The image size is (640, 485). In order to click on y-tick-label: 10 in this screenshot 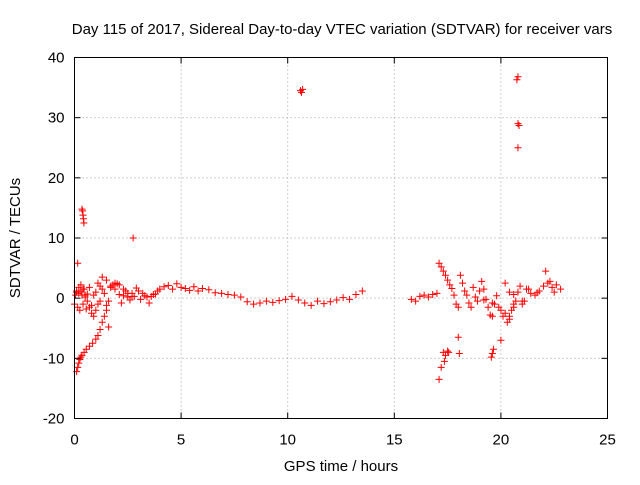, I will do `click(56, 238)`.